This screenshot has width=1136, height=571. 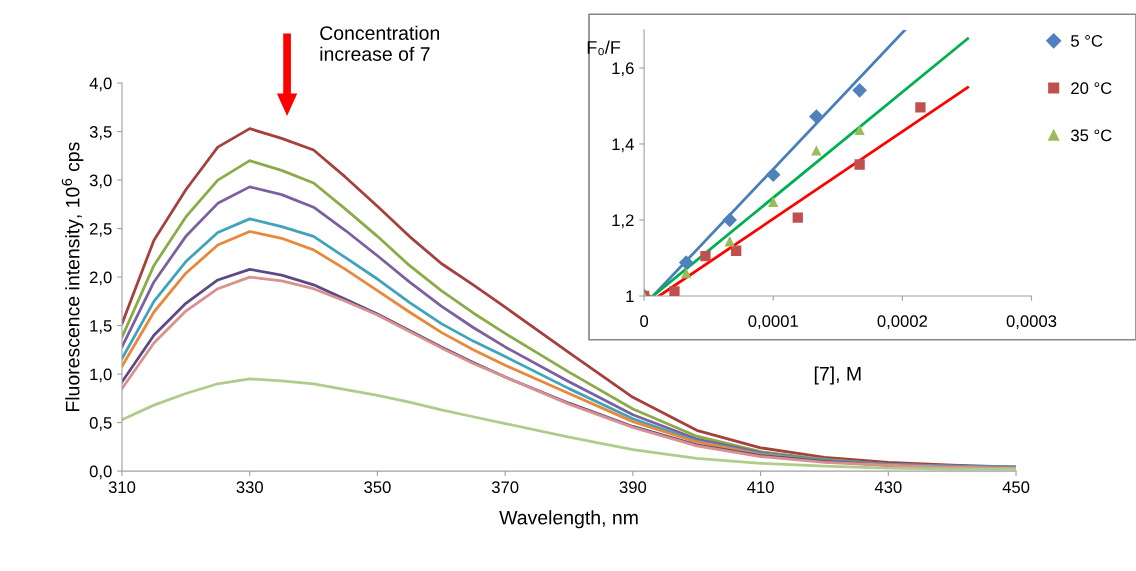 I want to click on x-tick-label: 350, so click(x=377, y=487).